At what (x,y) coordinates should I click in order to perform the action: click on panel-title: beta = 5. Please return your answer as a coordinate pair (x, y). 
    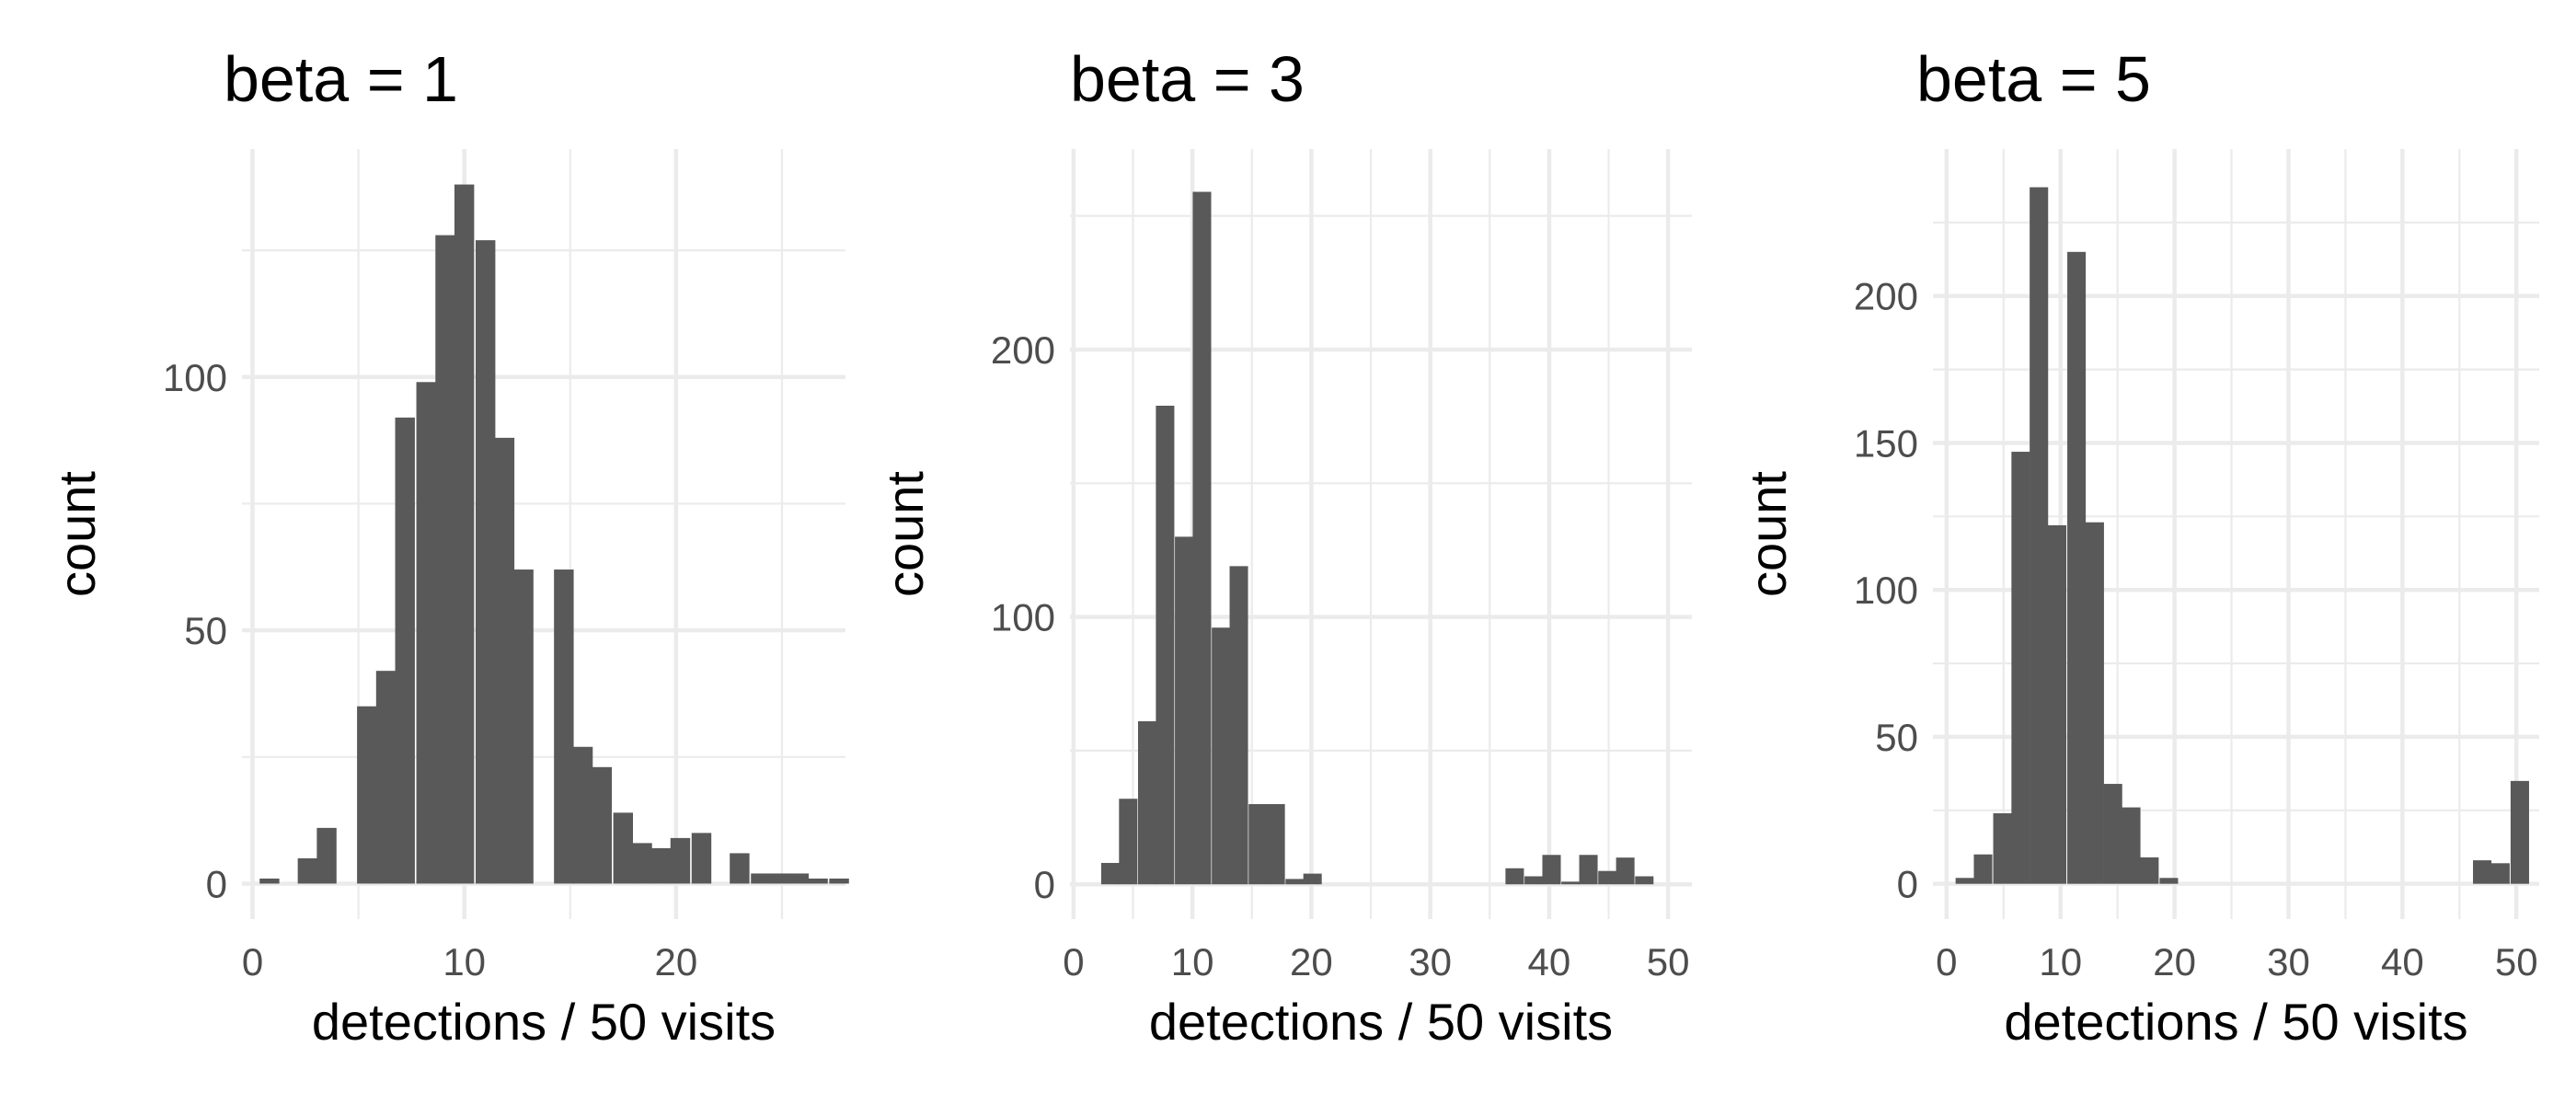
    Looking at the image, I should click on (2033, 79).